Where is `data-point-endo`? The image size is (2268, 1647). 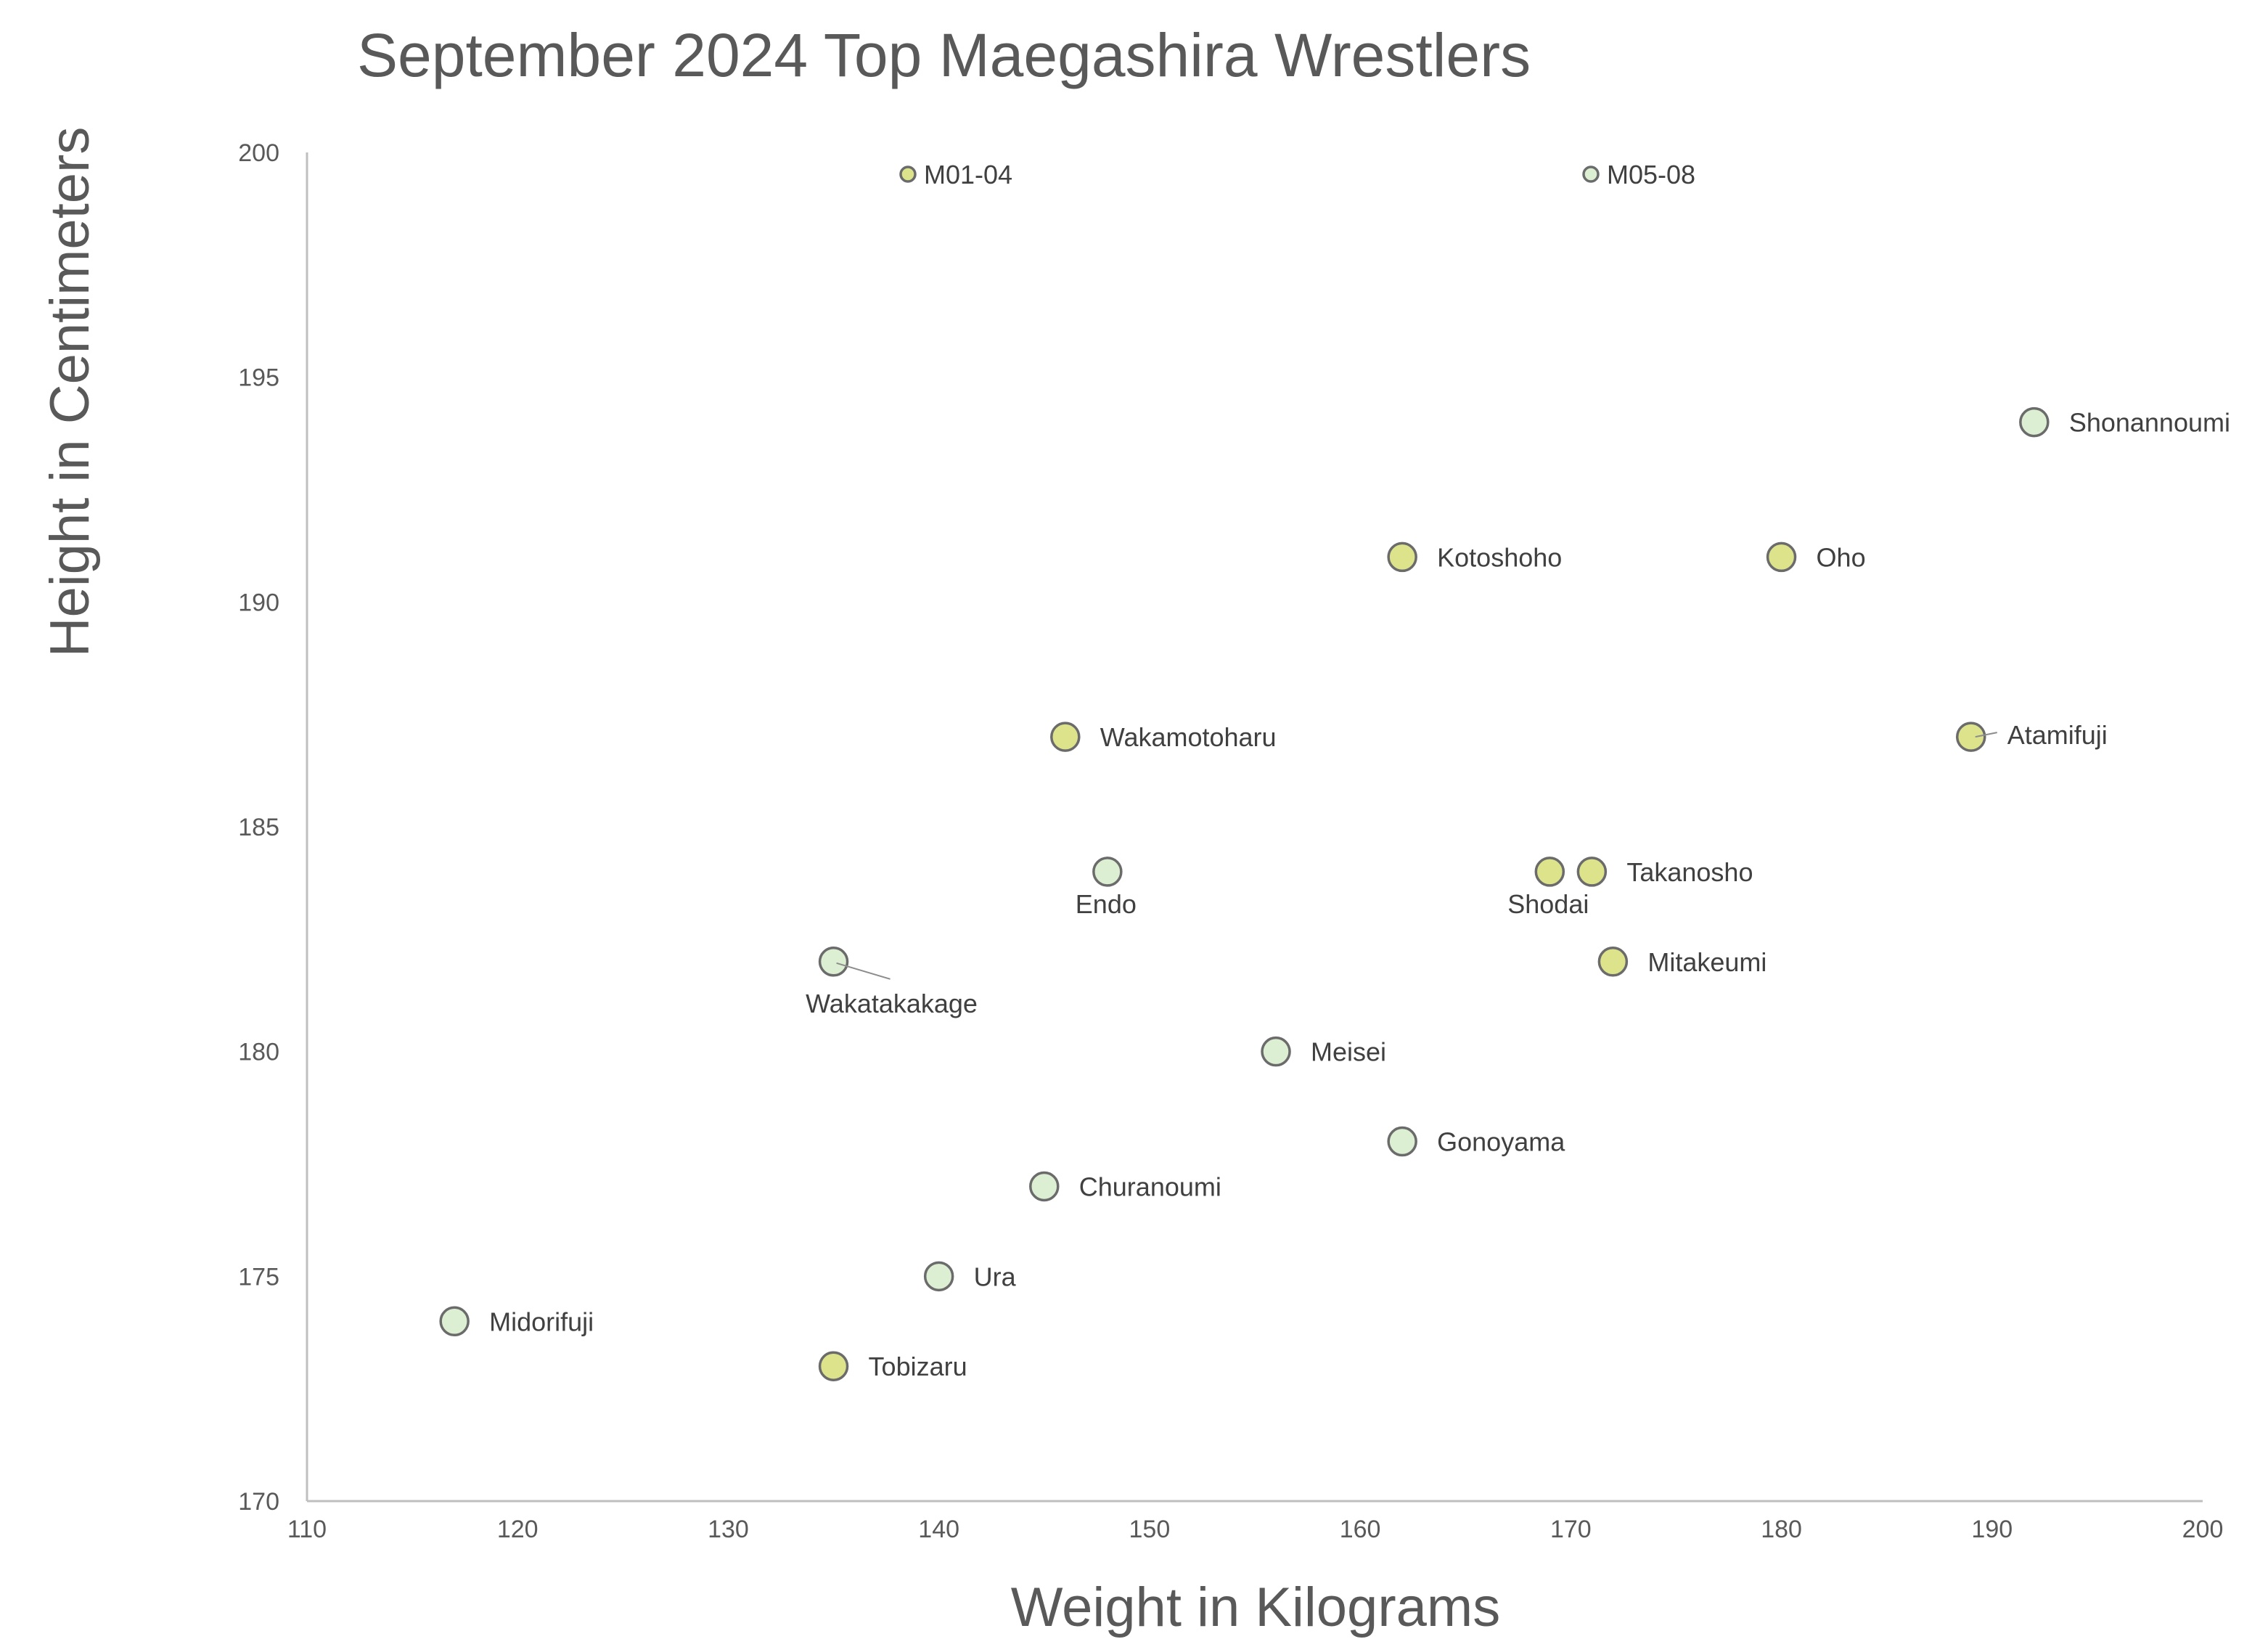 data-point-endo is located at coordinates (1107, 872).